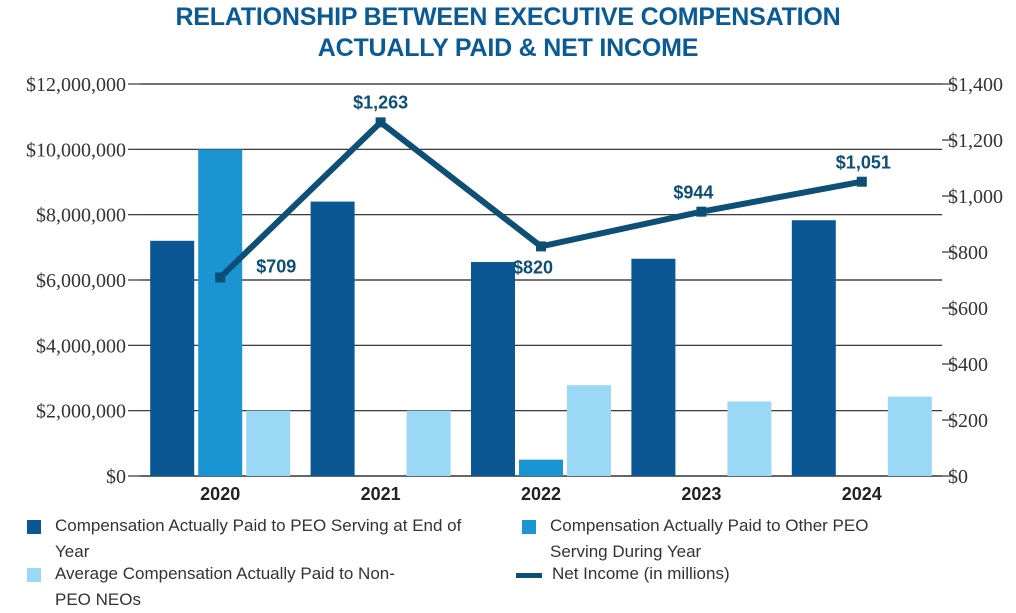  What do you see at coordinates (220, 494) in the screenshot?
I see `category-label: 2020` at bounding box center [220, 494].